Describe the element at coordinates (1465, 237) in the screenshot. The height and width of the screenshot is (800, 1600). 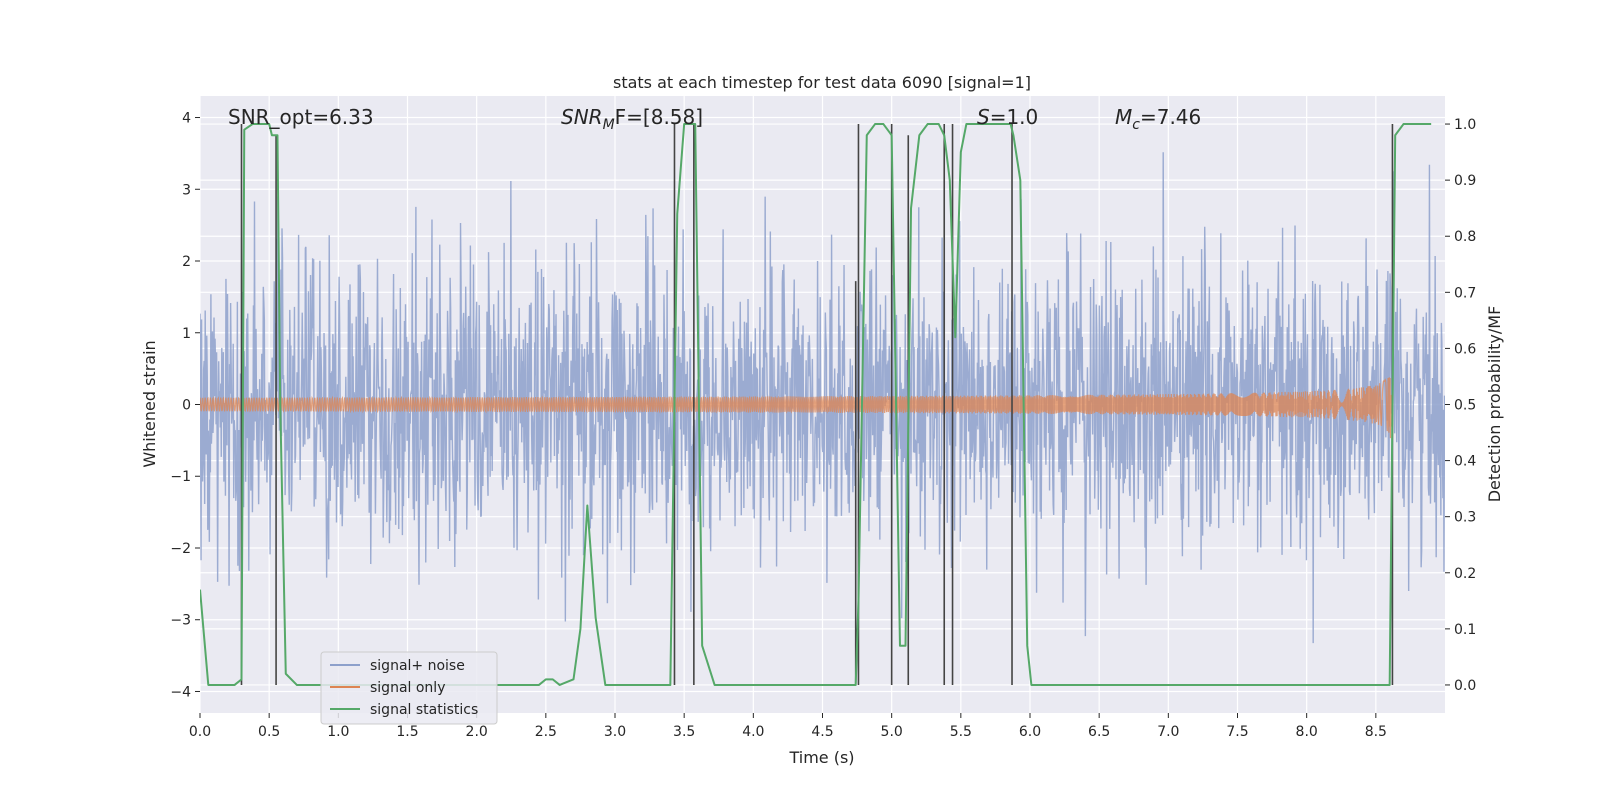
I see `y2-tick-label: 0.8` at that location.